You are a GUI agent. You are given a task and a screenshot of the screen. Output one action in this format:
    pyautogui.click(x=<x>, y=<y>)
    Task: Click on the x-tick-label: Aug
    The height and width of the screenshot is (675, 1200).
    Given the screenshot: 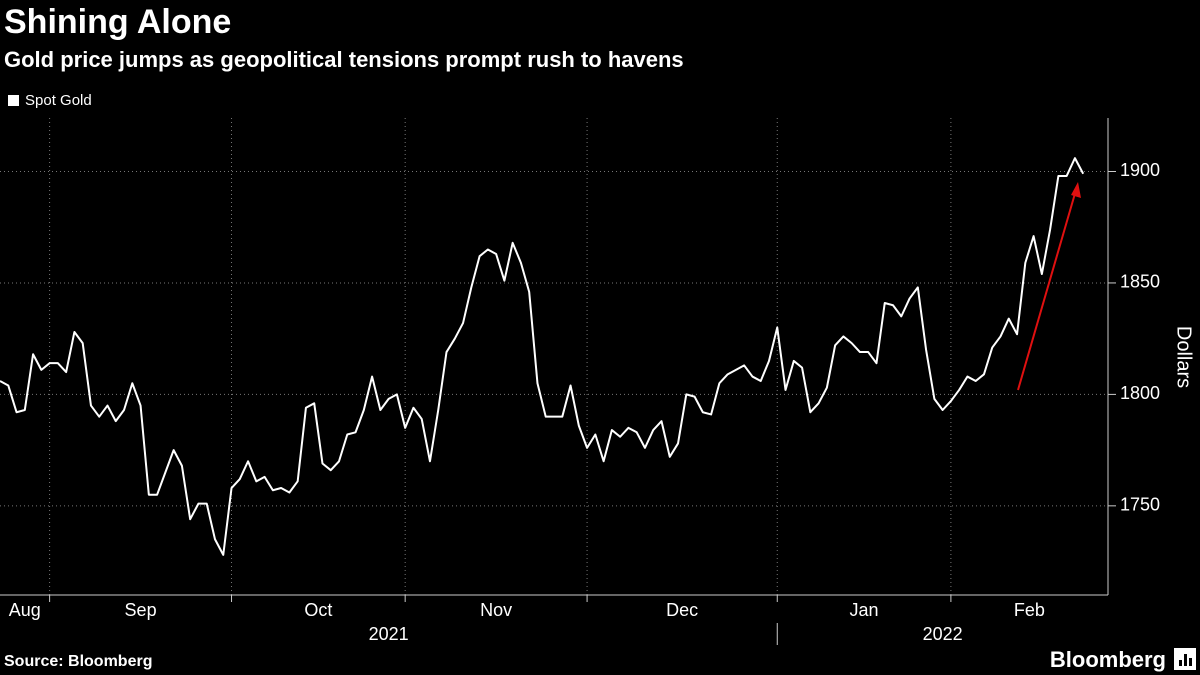 What is the action you would take?
    pyautogui.click(x=25, y=610)
    